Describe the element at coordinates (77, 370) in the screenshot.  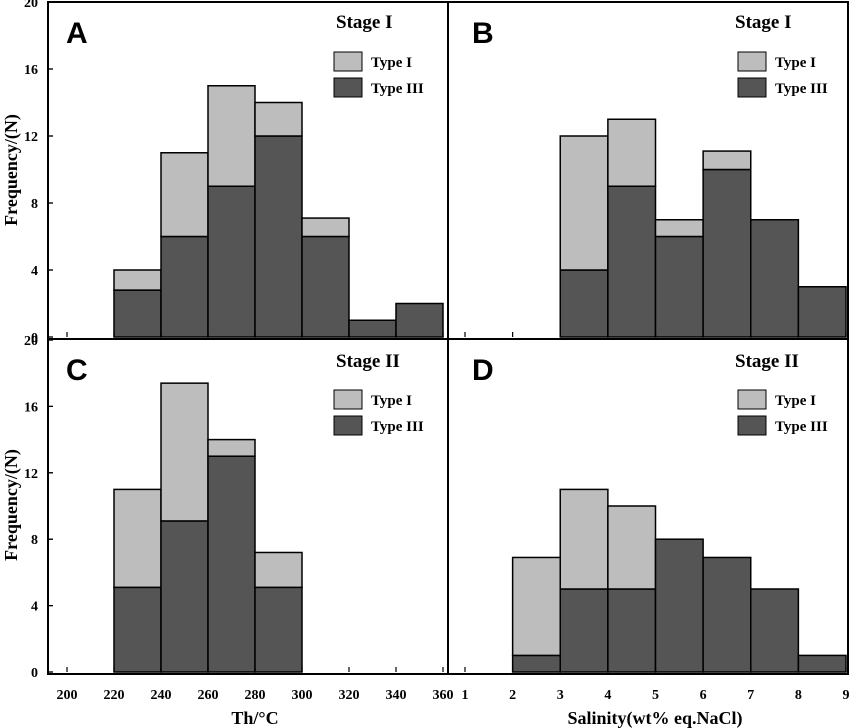
I see `panel-c-letter: C` at that location.